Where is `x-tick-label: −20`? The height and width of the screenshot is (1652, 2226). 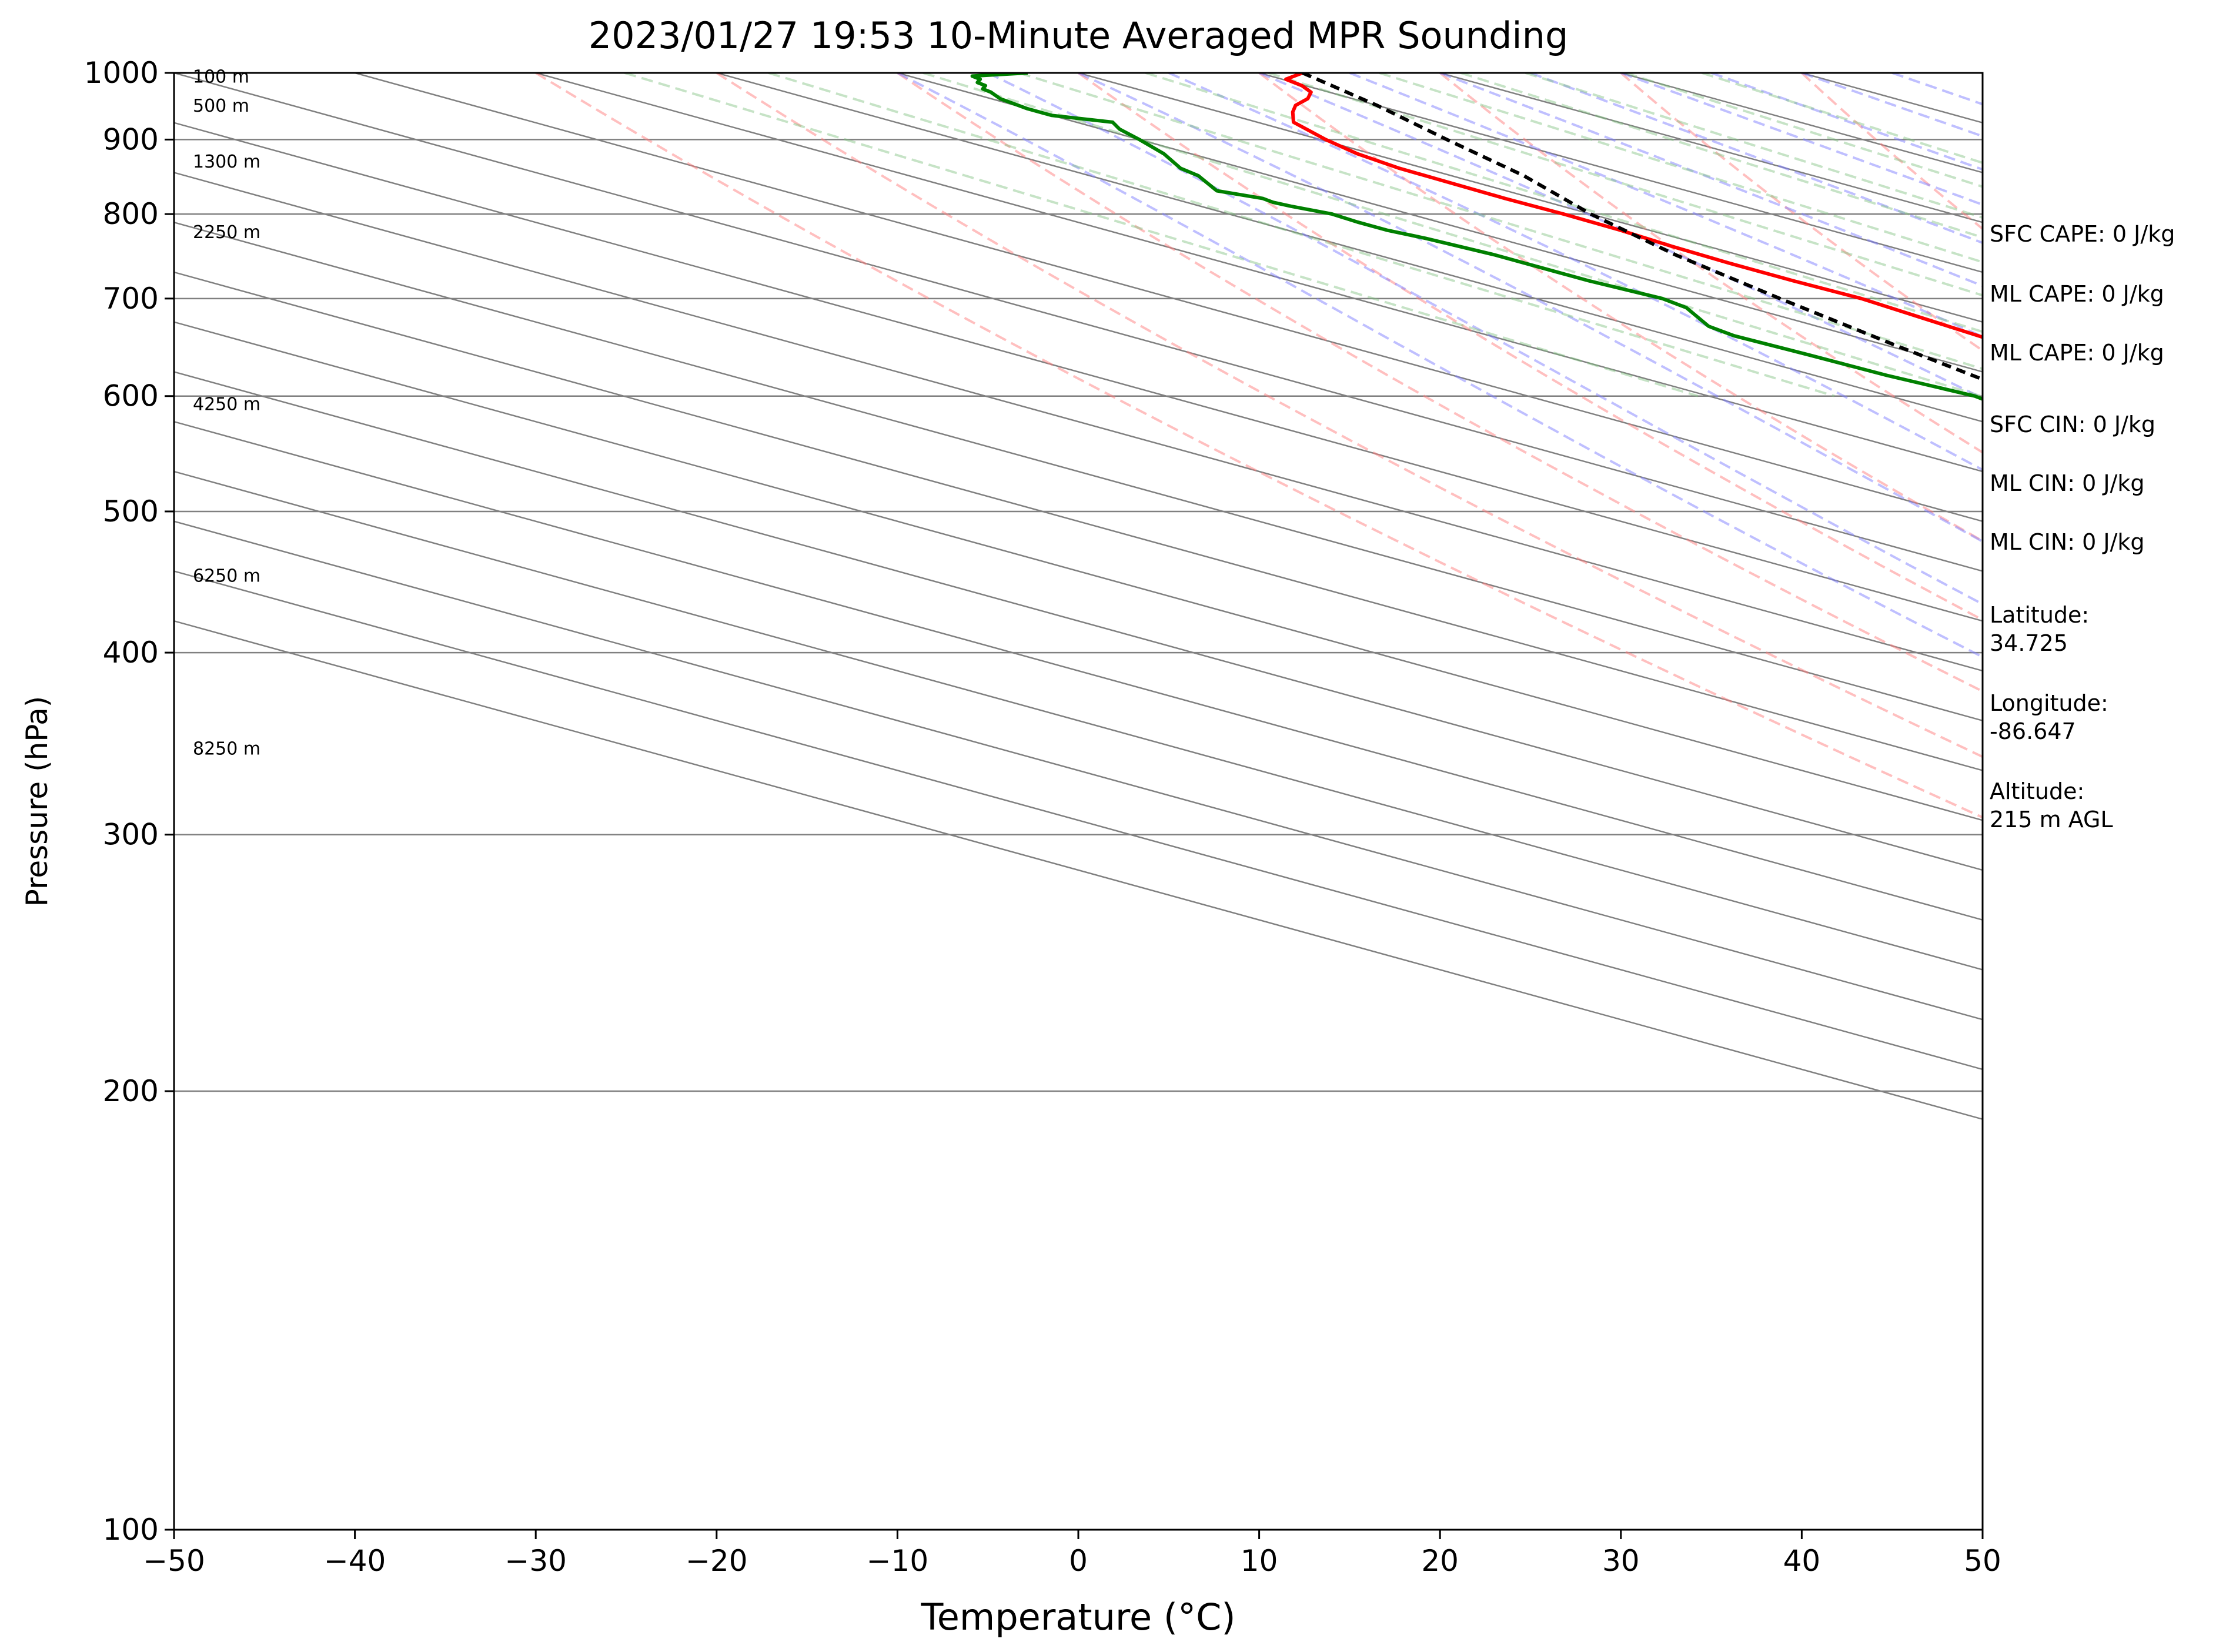
x-tick-label: −20 is located at coordinates (717, 1561).